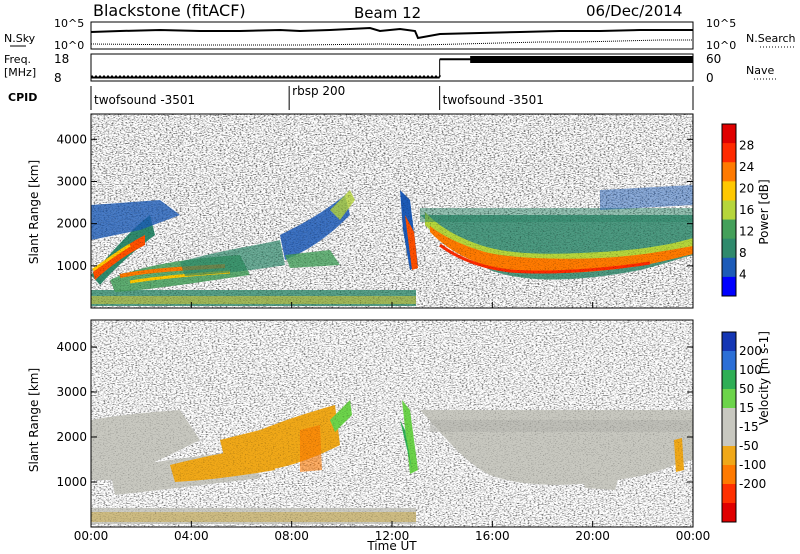  I want to click on nave-label: Nave, so click(760, 70).